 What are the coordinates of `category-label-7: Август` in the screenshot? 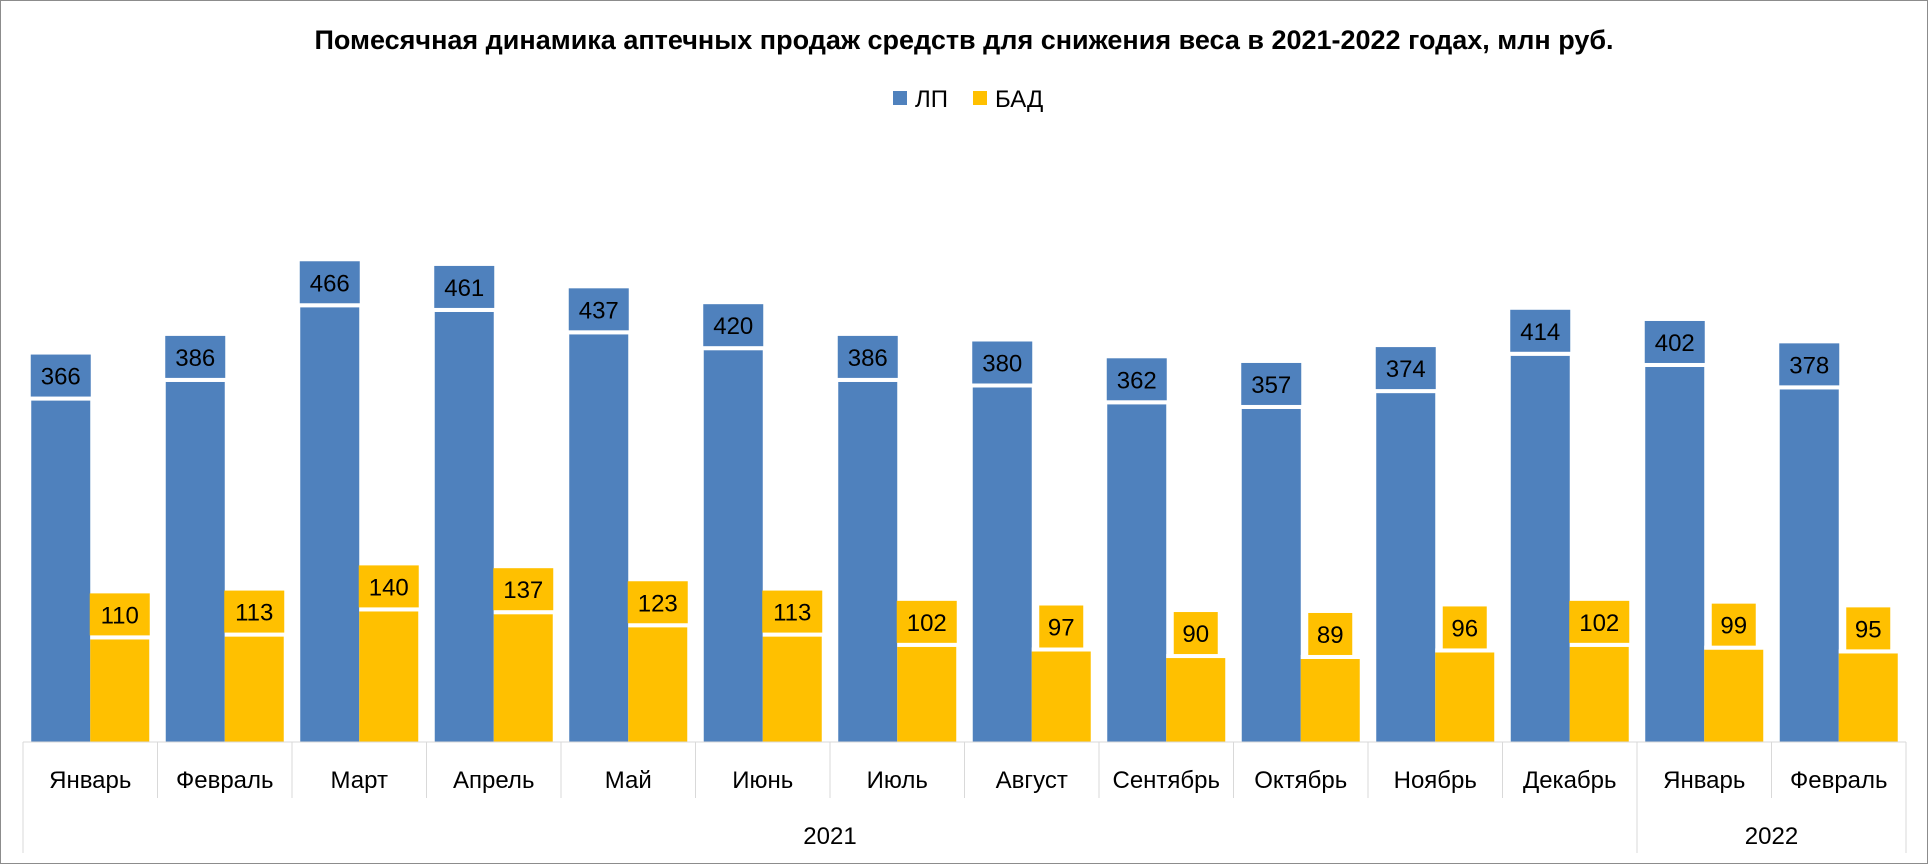 It's located at (1032, 780).